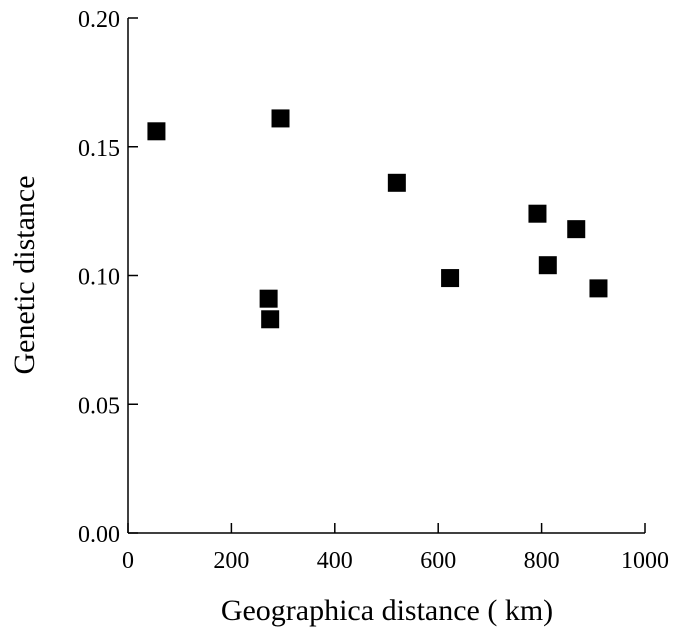 Image resolution: width=679 pixels, height=637 pixels. I want to click on x-tick-label: 0, so click(128, 561).